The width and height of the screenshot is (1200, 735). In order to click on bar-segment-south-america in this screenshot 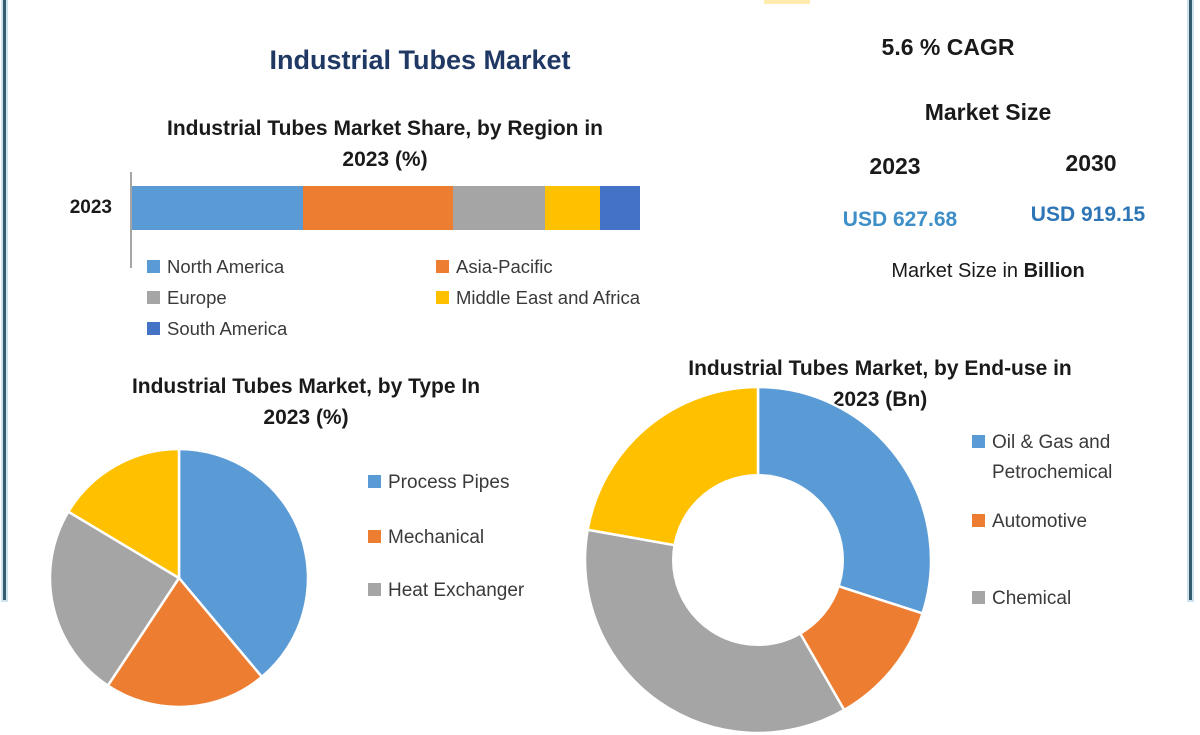, I will do `click(619, 208)`.